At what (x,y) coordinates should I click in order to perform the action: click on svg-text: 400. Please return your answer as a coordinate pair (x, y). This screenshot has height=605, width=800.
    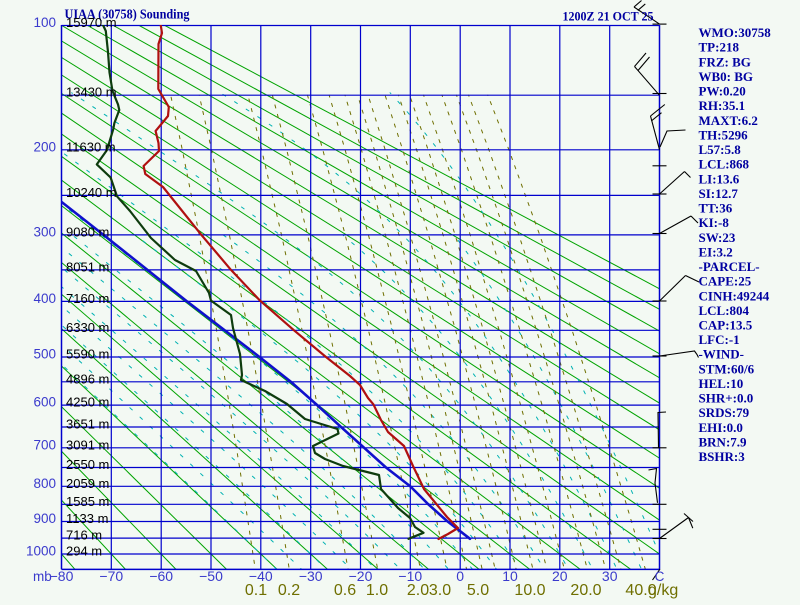
    Looking at the image, I should click on (44, 298).